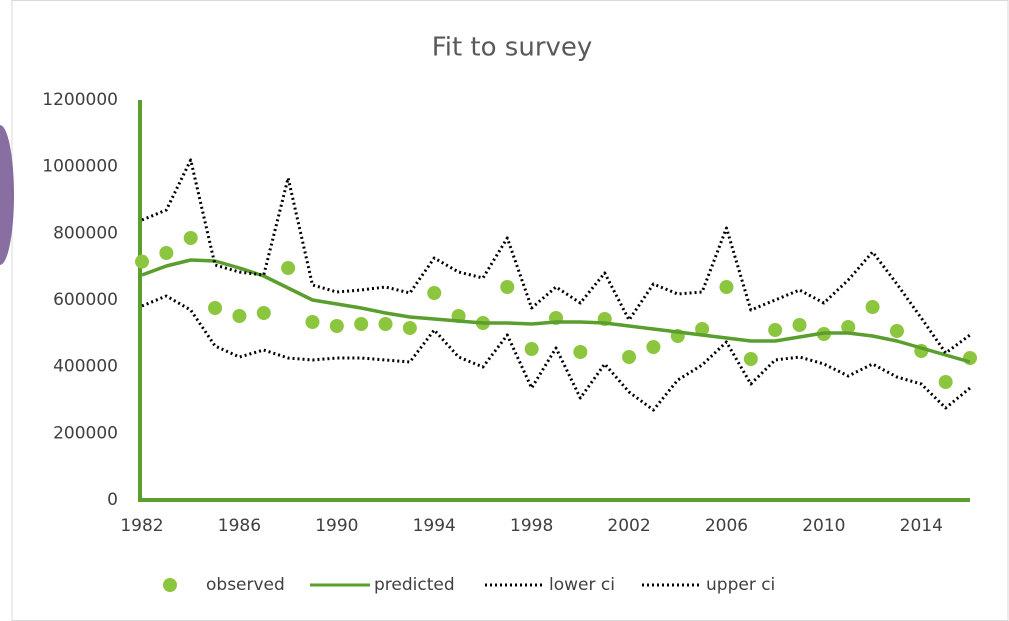 The width and height of the screenshot is (1009, 621). What do you see at coordinates (85, 433) in the screenshot?
I see `y-tick-label: 200000` at bounding box center [85, 433].